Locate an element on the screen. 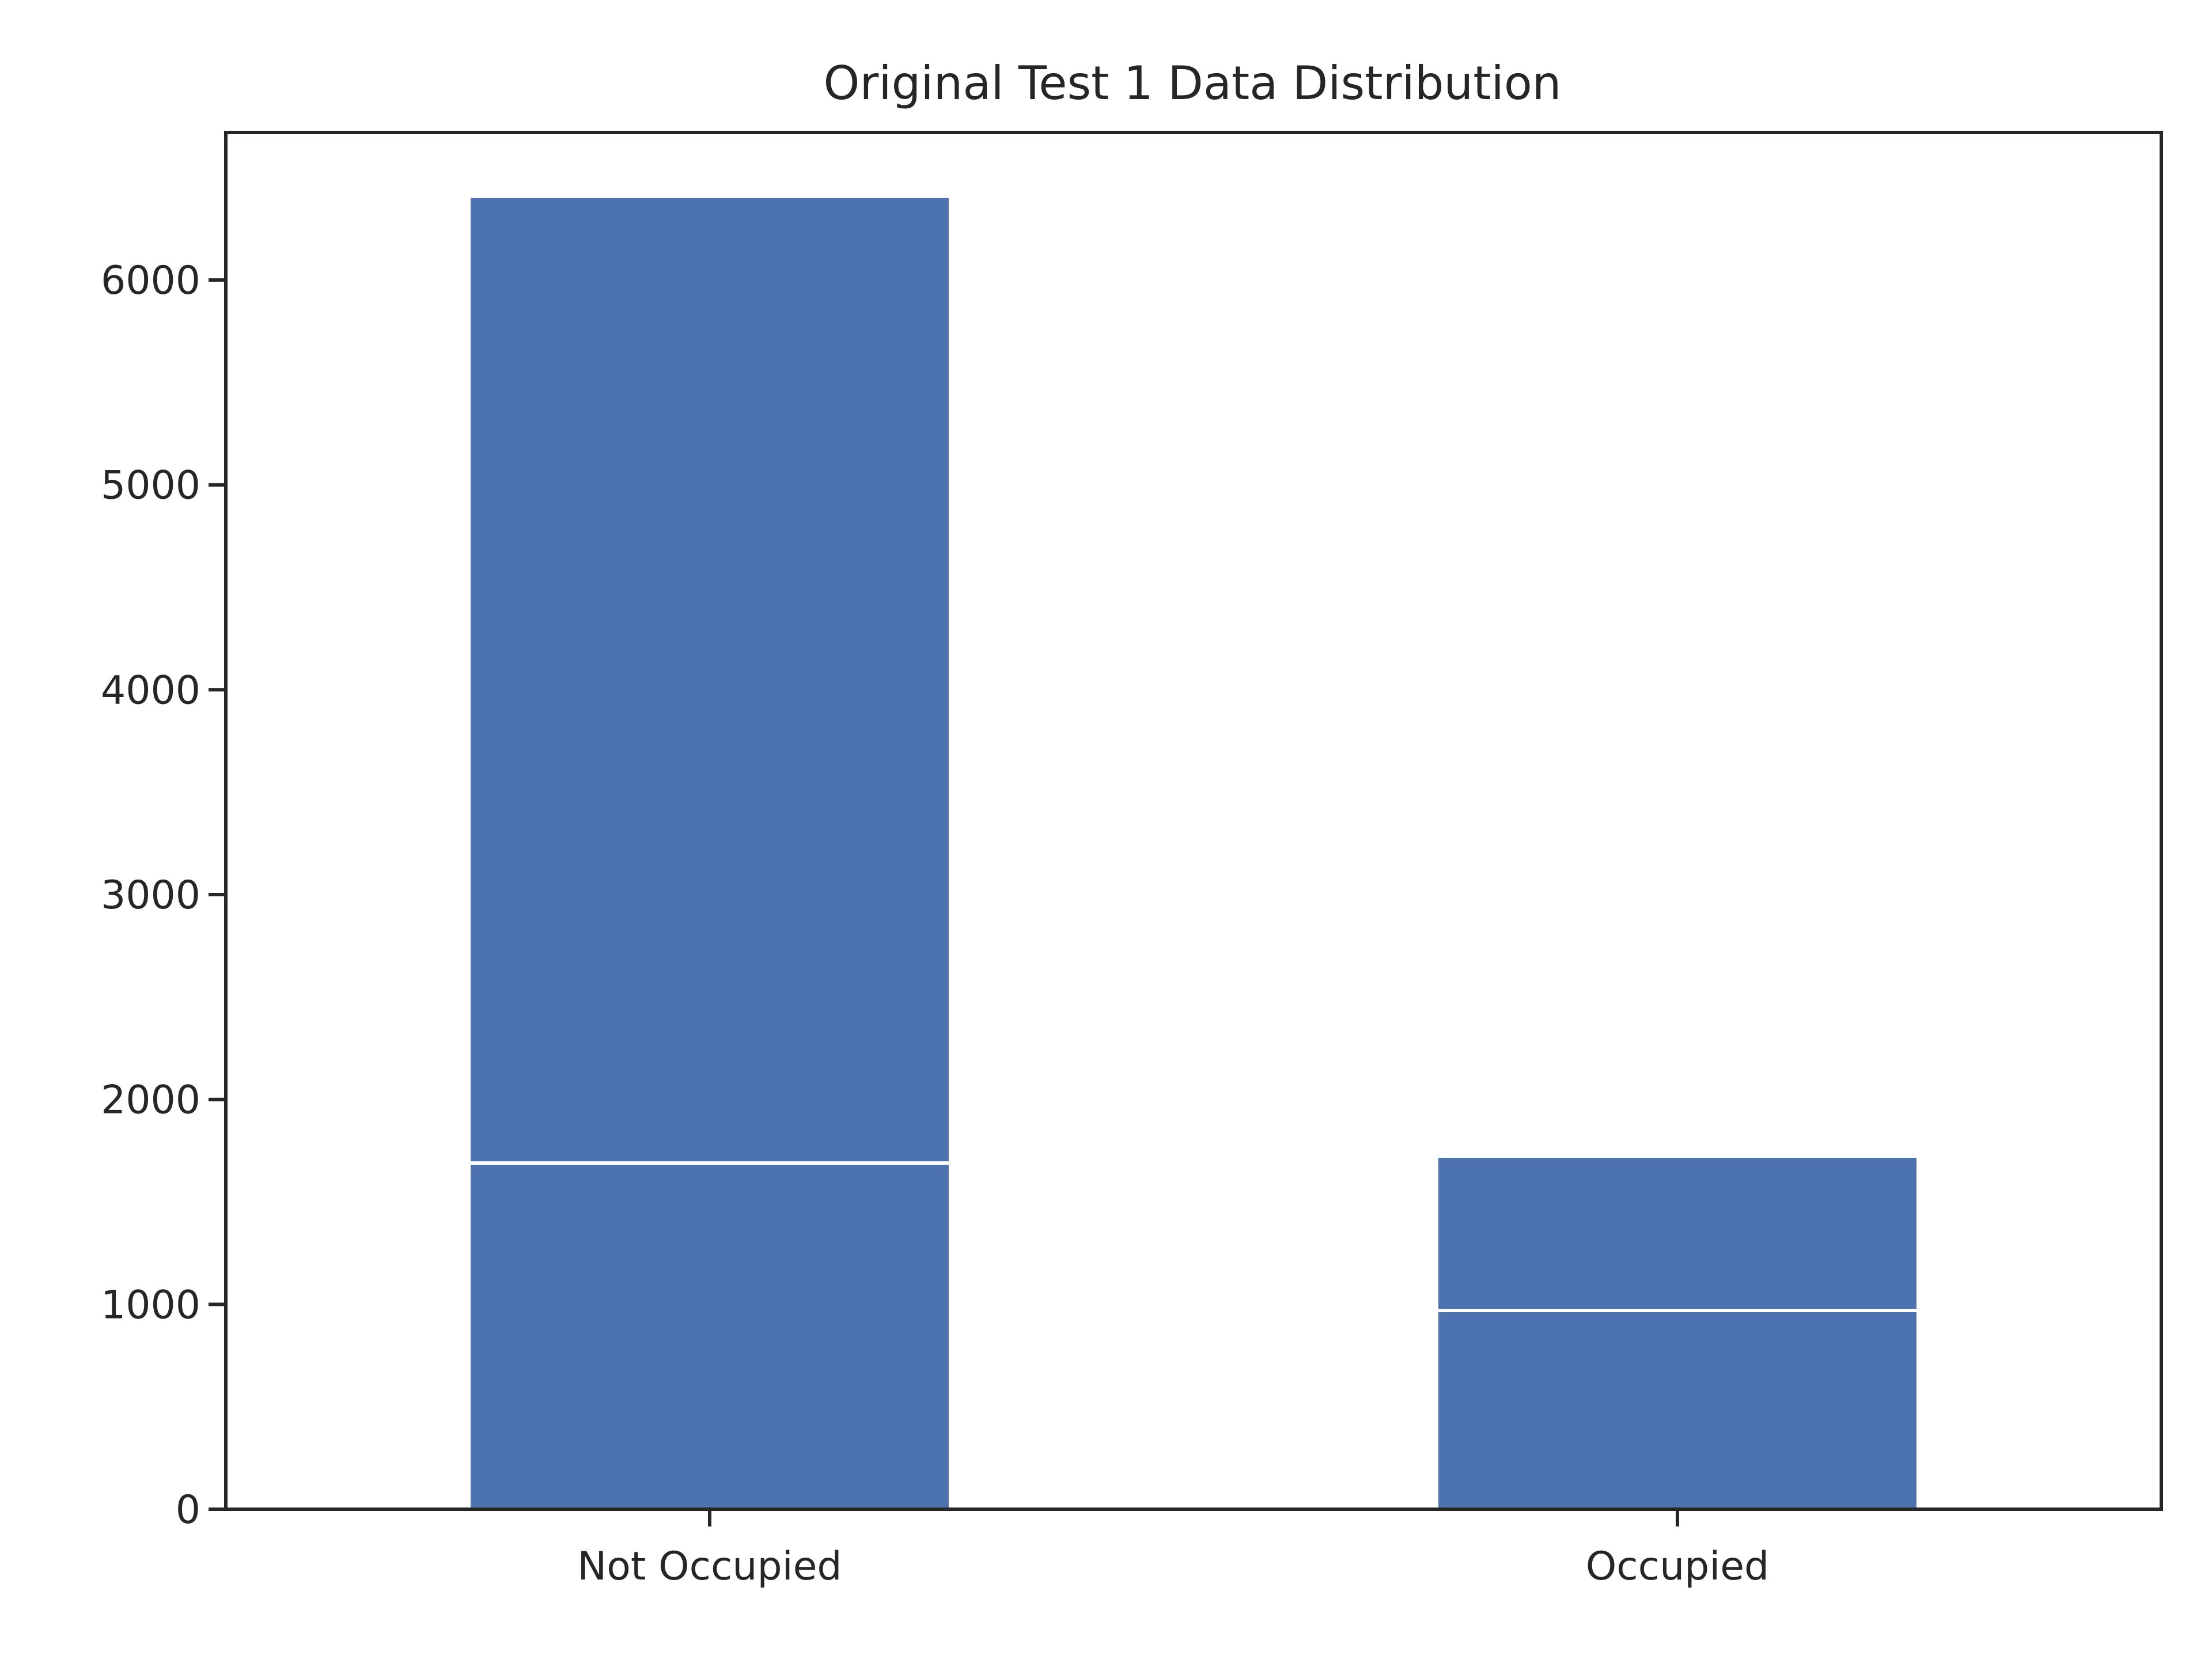  bar-occupied is located at coordinates (1677, 1333).